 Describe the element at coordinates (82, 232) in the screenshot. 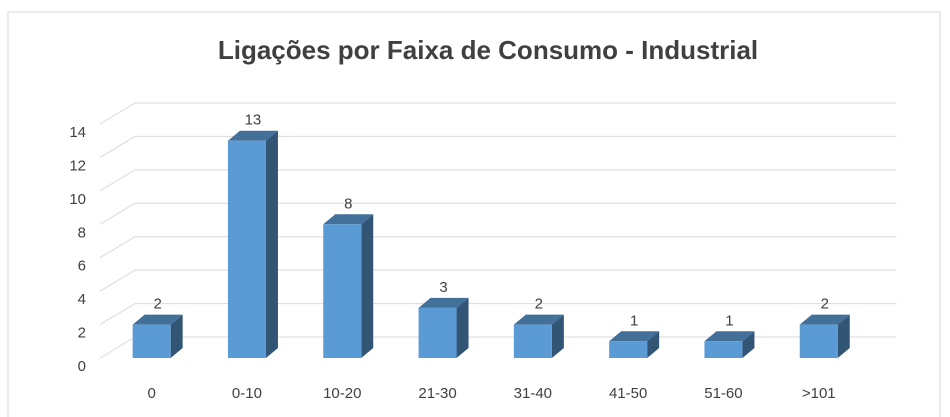

I see `y-tick-label: 8` at that location.